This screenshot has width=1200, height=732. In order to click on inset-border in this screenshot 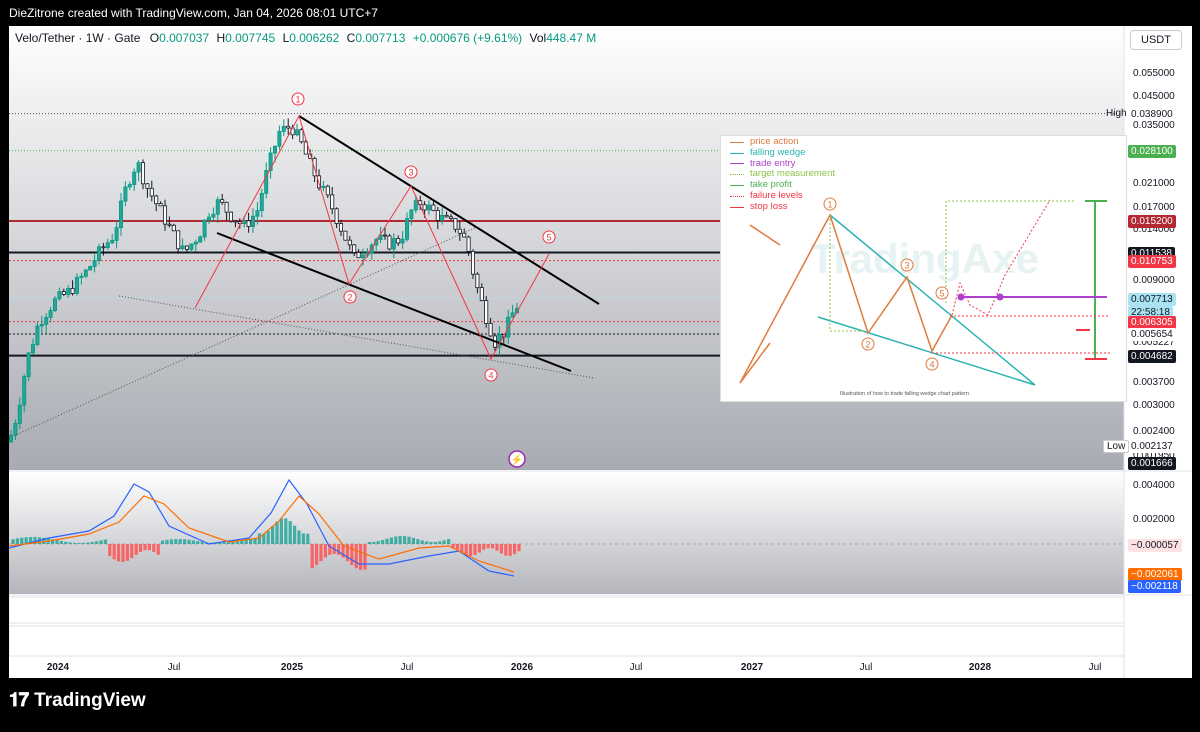, I will do `click(923, 268)`.